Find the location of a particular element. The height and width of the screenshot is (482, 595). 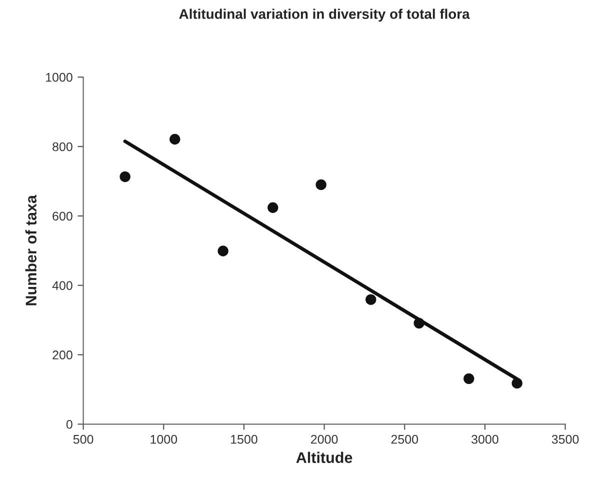

y-tick-label: 200 is located at coordinates (62, 355).